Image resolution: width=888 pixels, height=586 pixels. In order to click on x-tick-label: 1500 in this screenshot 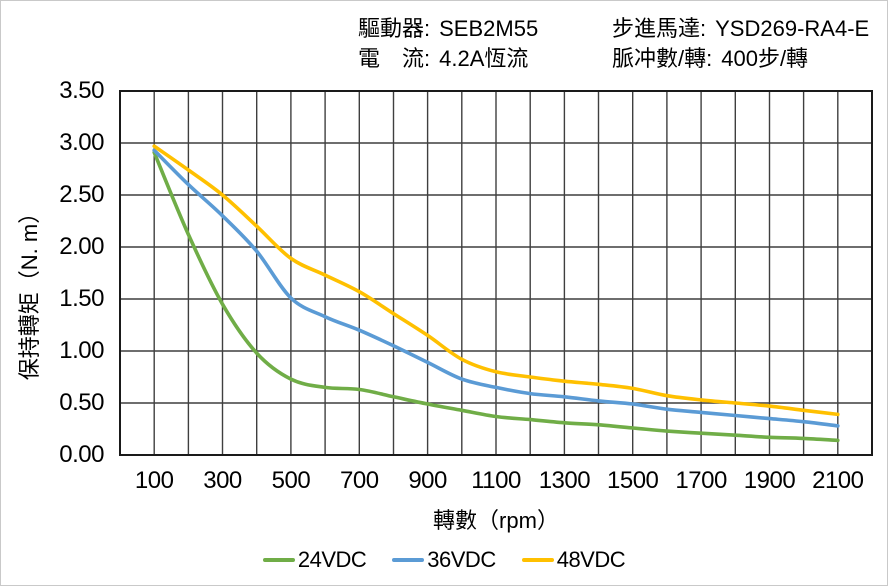, I will do `click(632, 480)`.